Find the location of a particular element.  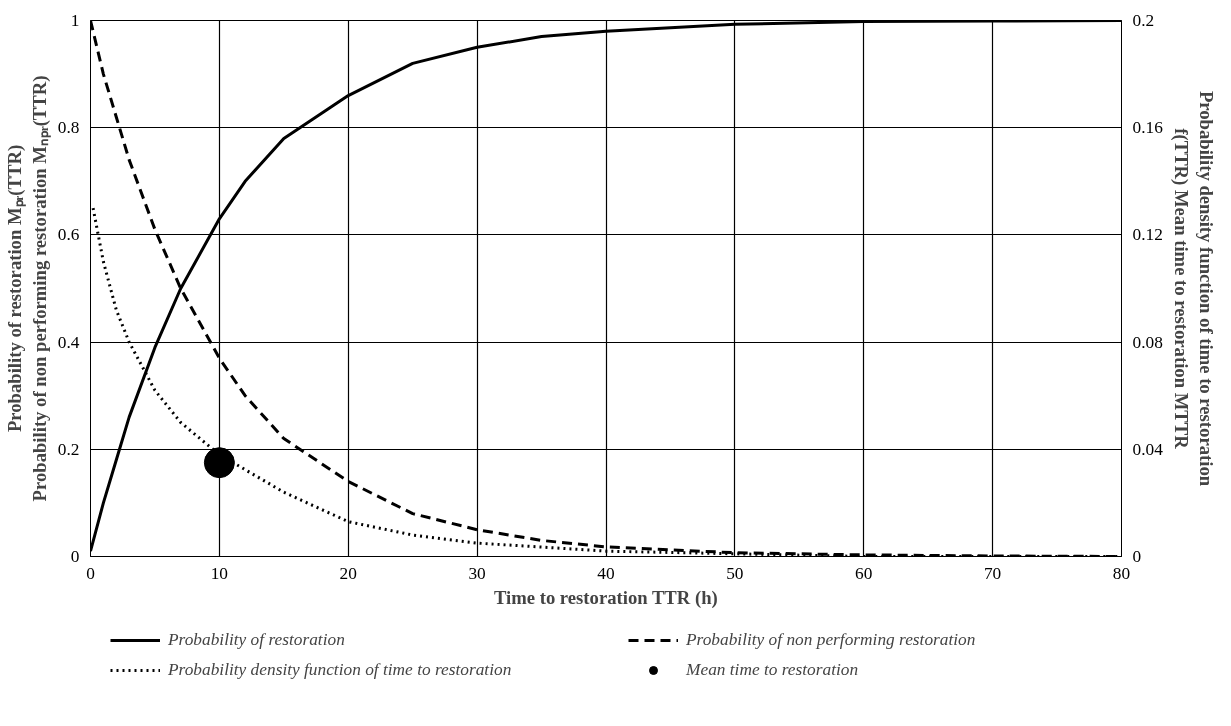

x-tick-label: 10 is located at coordinates (219, 573).